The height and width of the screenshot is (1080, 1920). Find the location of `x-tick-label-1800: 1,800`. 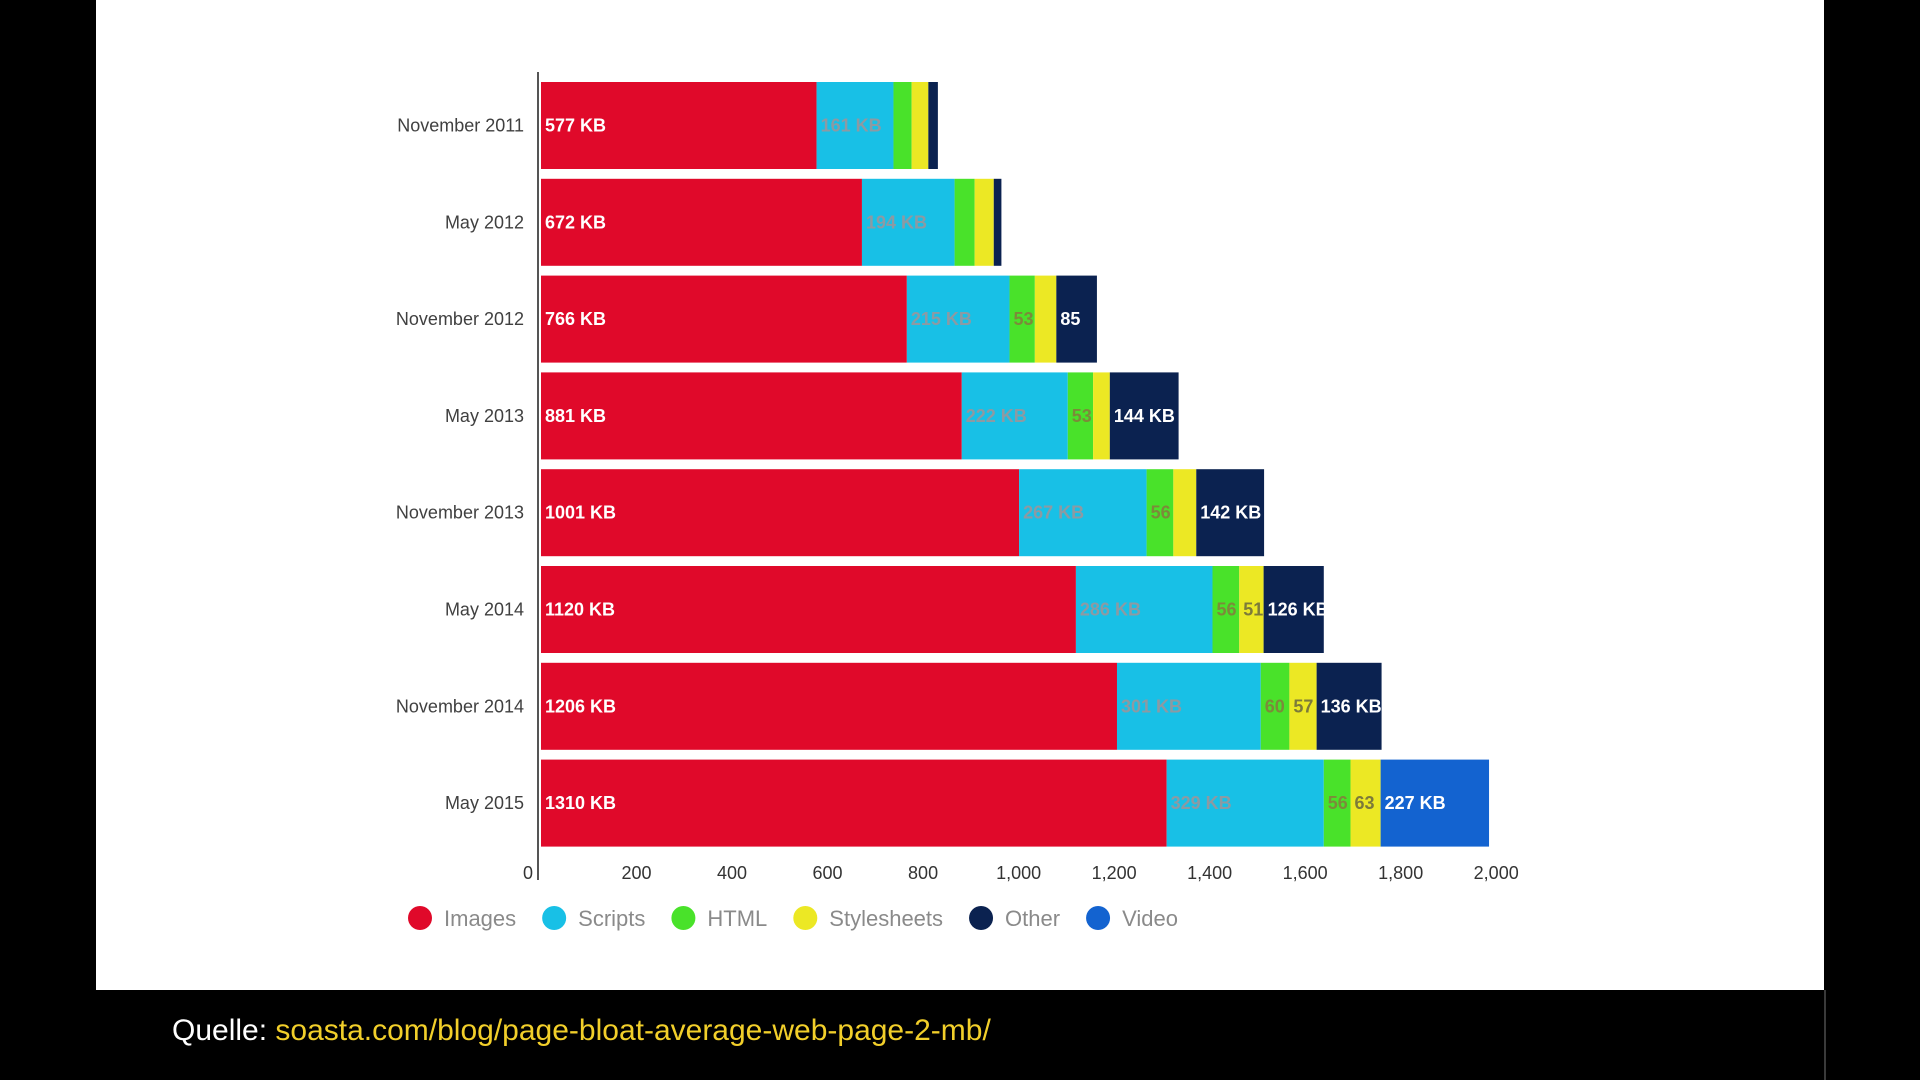

x-tick-label-1800: 1,800 is located at coordinates (1400, 873).